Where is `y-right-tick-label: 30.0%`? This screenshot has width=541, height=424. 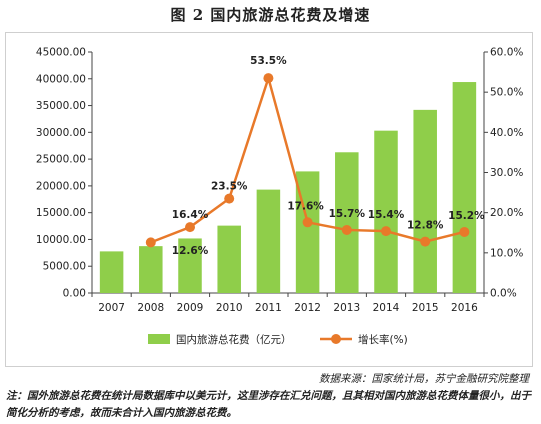
y-right-tick-label: 30.0% is located at coordinates (506, 173).